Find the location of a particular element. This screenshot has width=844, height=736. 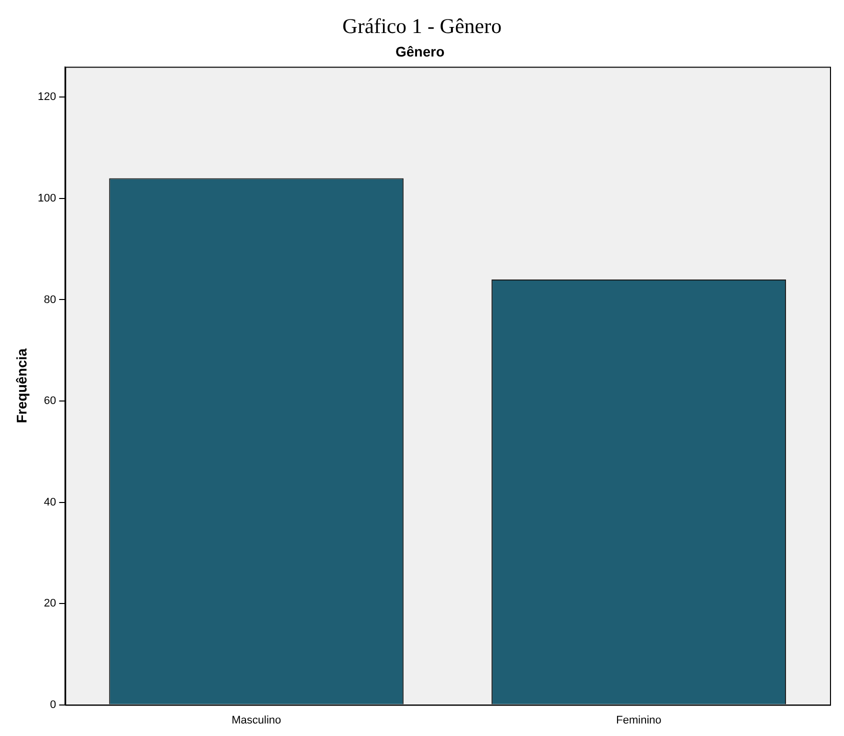

y-tick-label: 40 is located at coordinates (50, 502).